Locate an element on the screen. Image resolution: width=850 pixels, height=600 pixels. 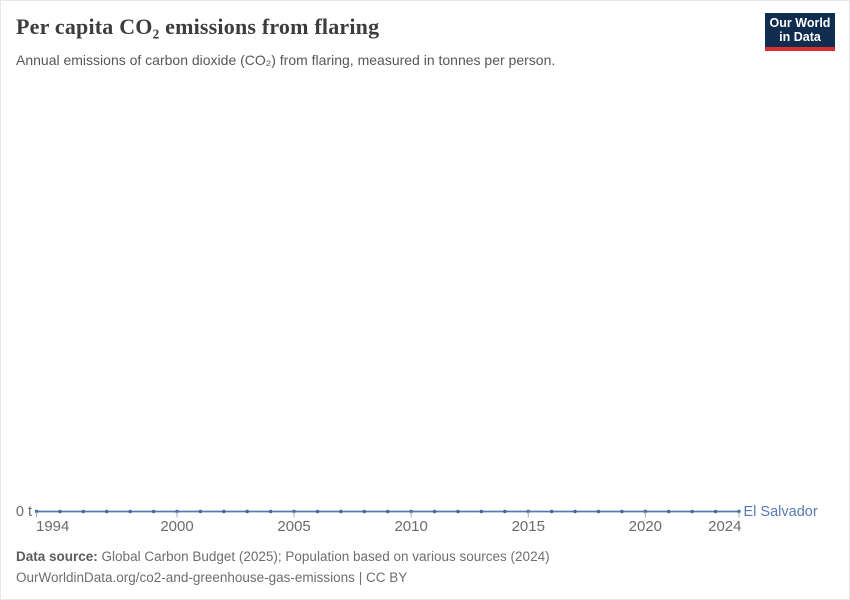
y-axis-zero-label: 0 t is located at coordinates (24, 512).